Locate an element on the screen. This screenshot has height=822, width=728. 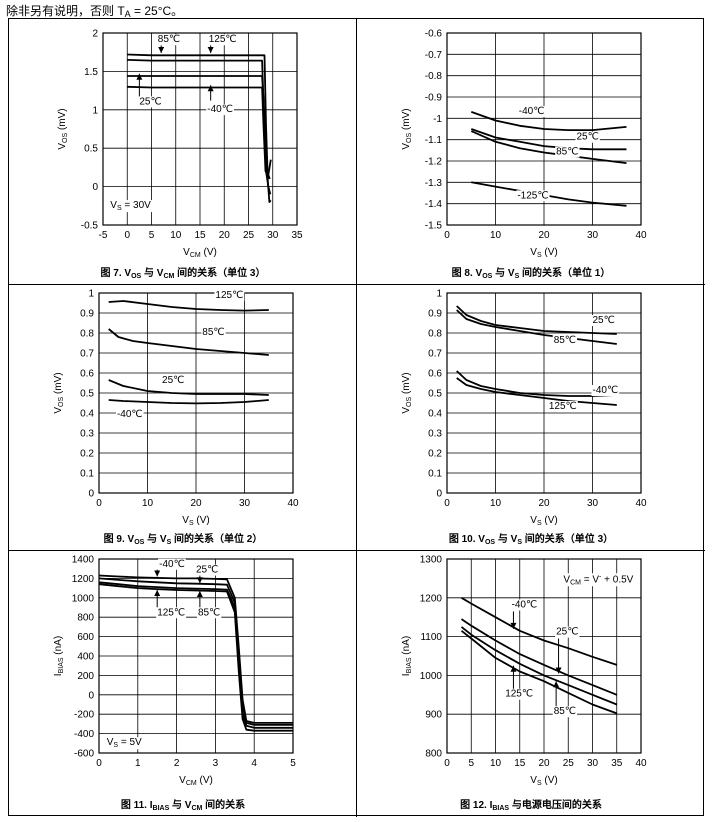
y-tick-label: -1.4 is located at coordinates (434, 204).